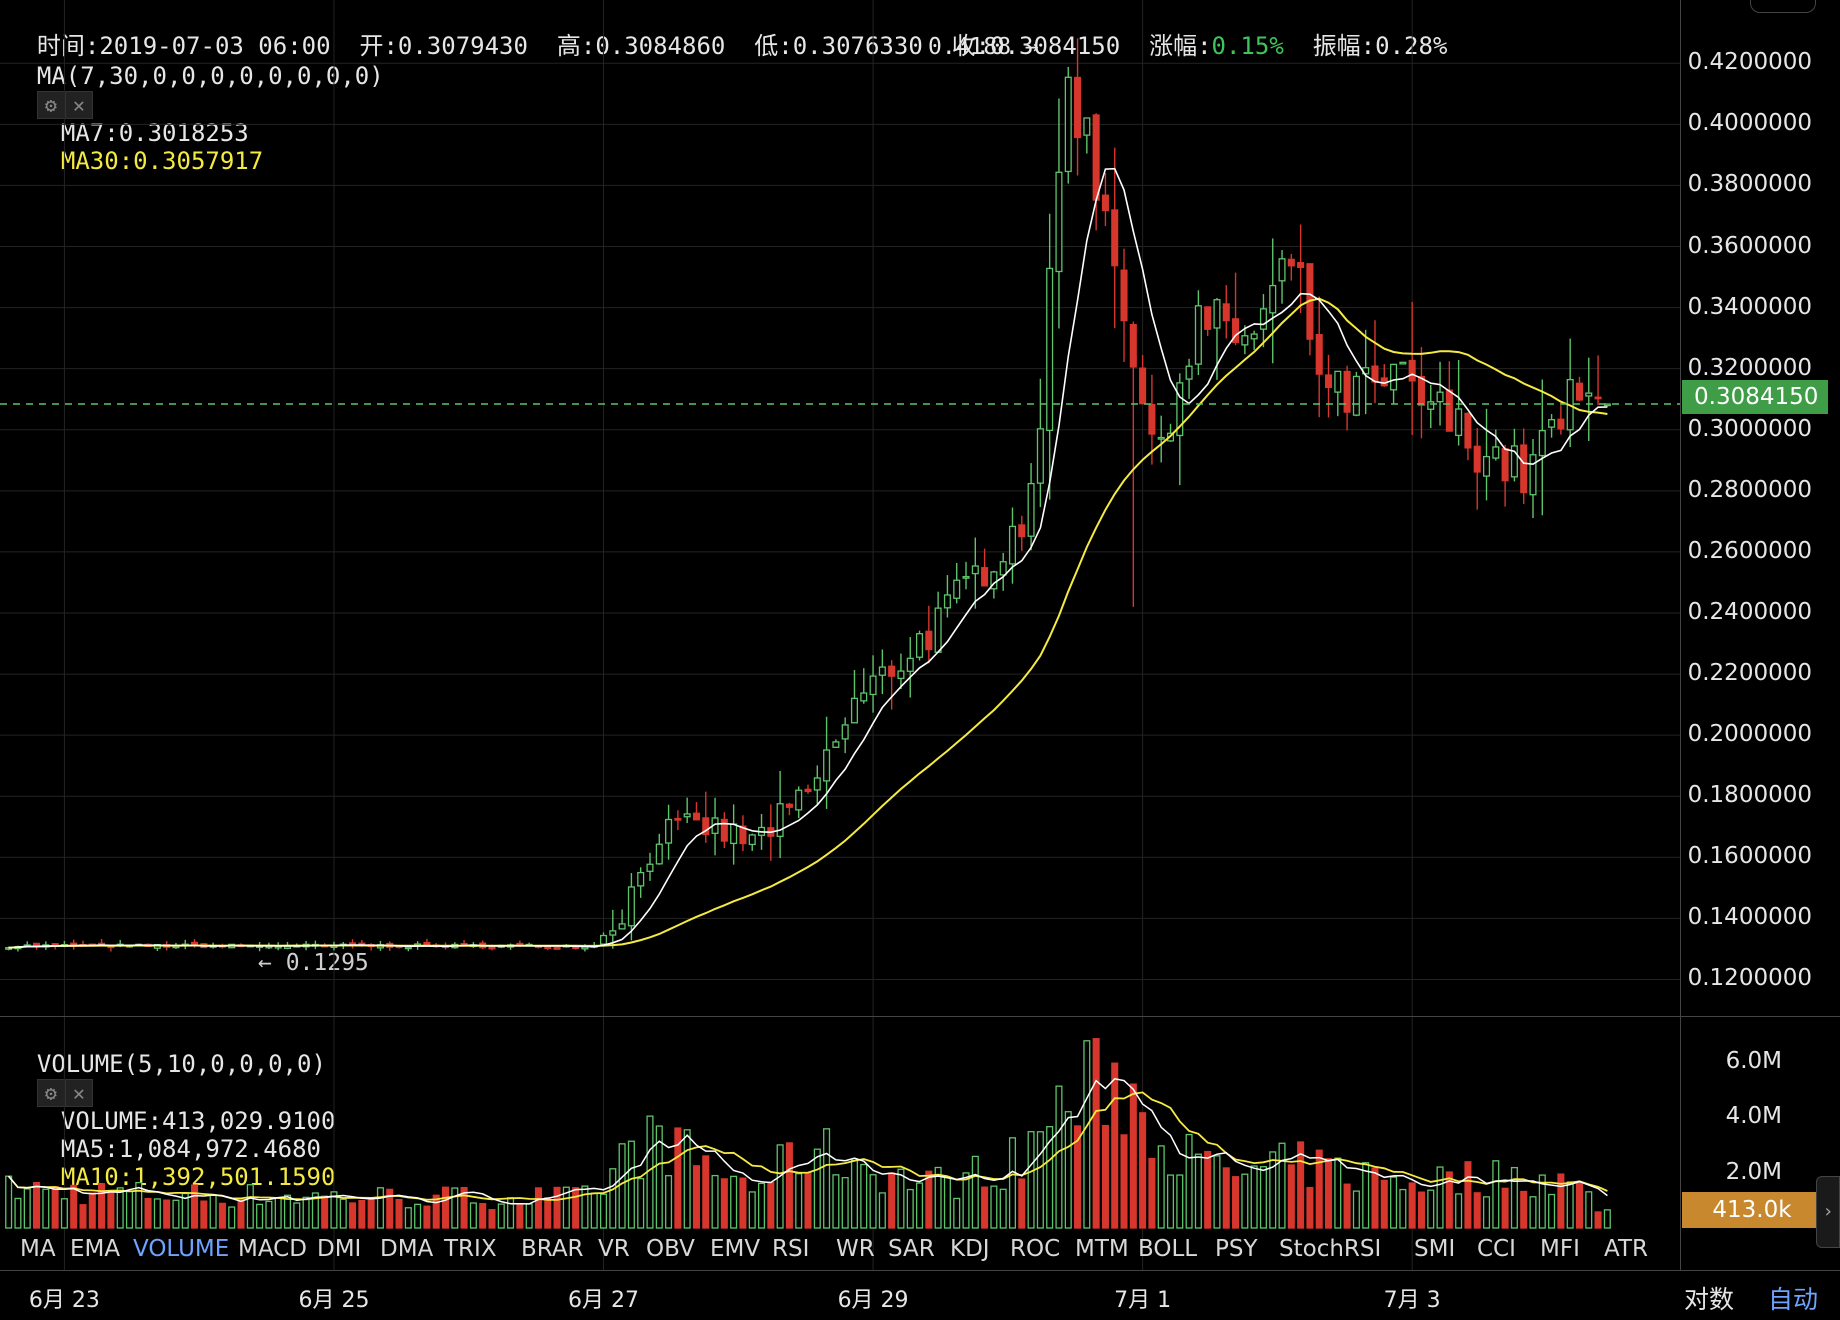 The width and height of the screenshot is (1840, 1320). What do you see at coordinates (378, 46) in the screenshot?
I see `open-label: 开:` at bounding box center [378, 46].